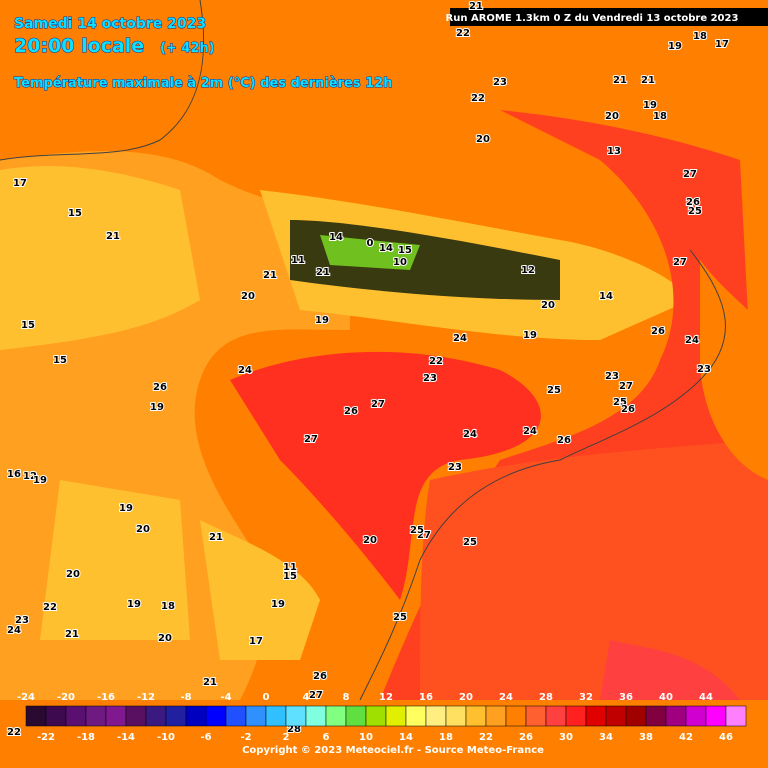 The height and width of the screenshot is (768, 768). Describe the element at coordinates (506, 697) in the screenshot. I see `scale-label: 24` at that location.